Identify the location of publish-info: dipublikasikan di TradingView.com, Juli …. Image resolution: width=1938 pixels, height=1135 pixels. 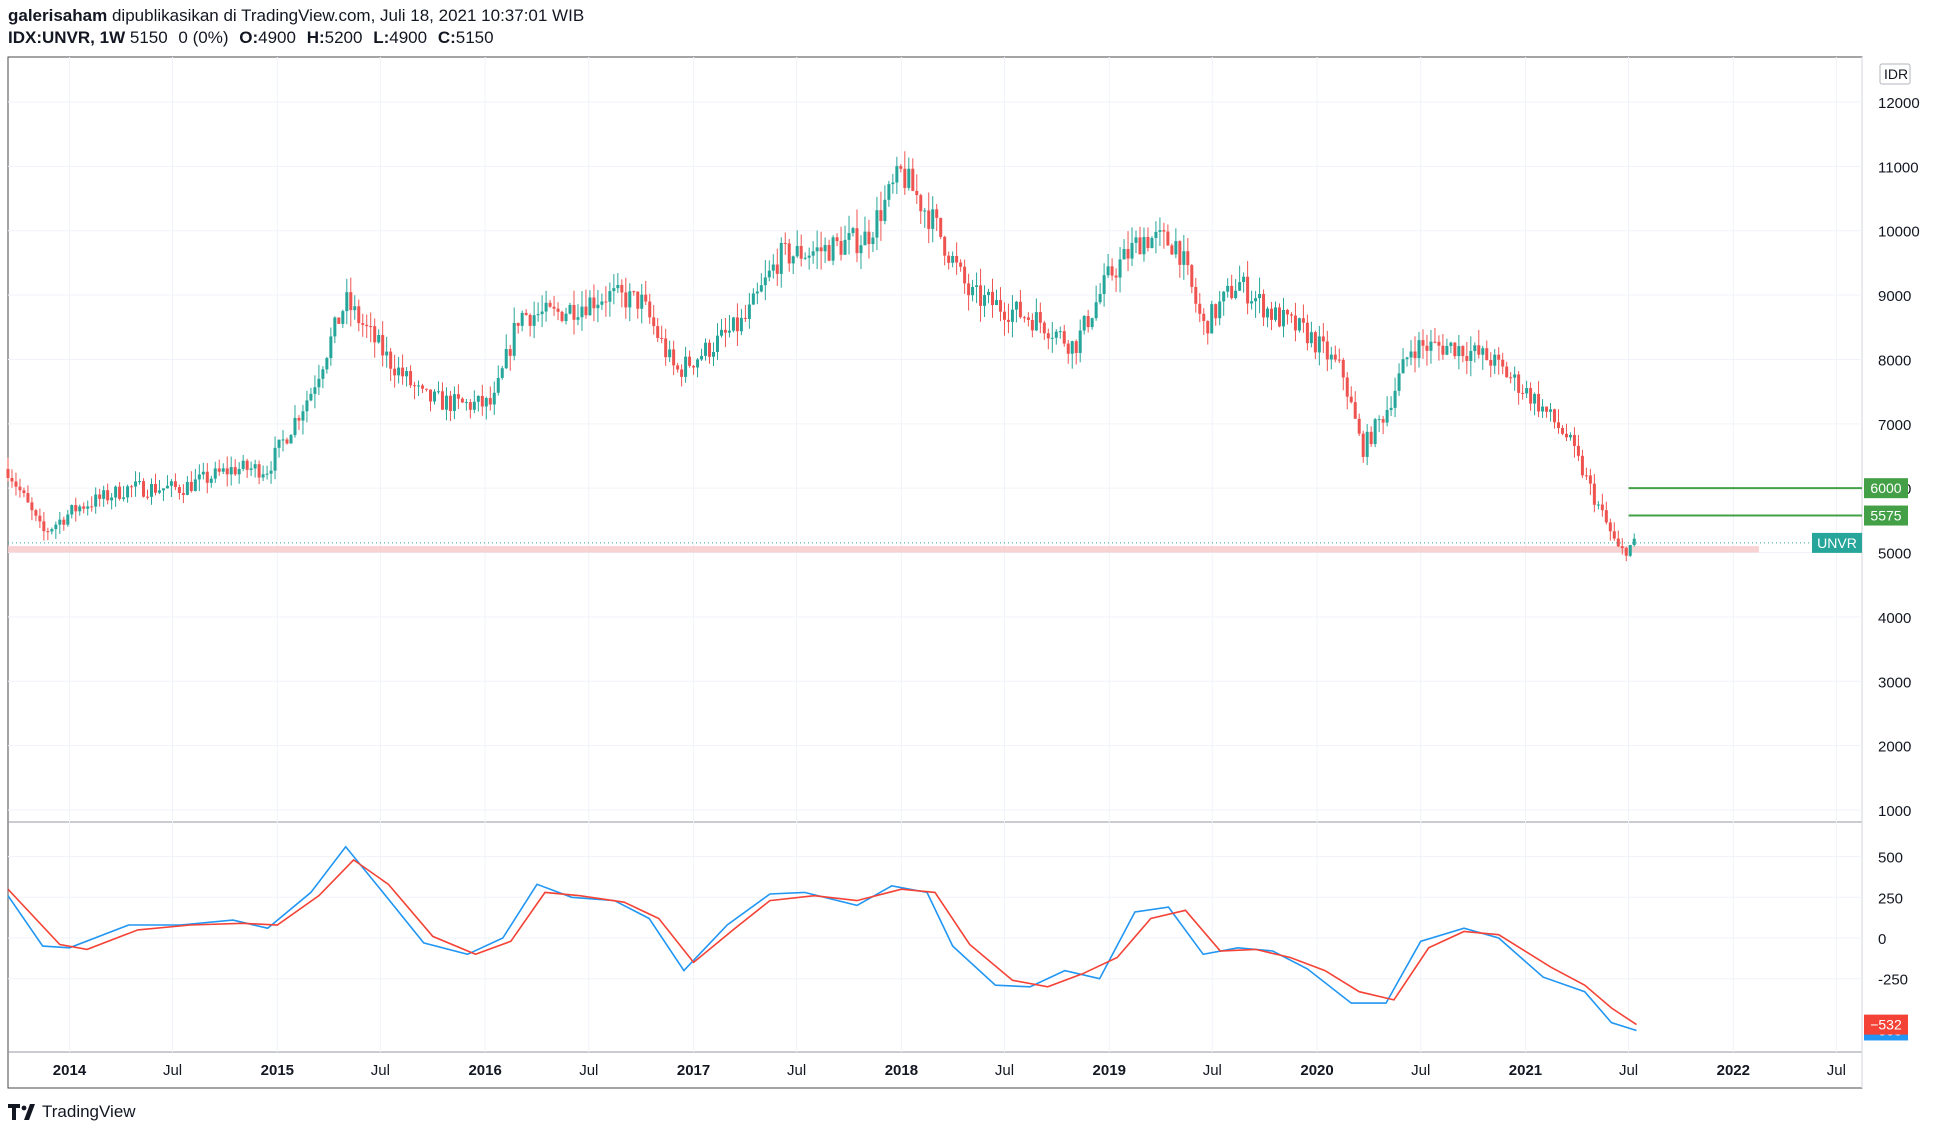
(348, 15).